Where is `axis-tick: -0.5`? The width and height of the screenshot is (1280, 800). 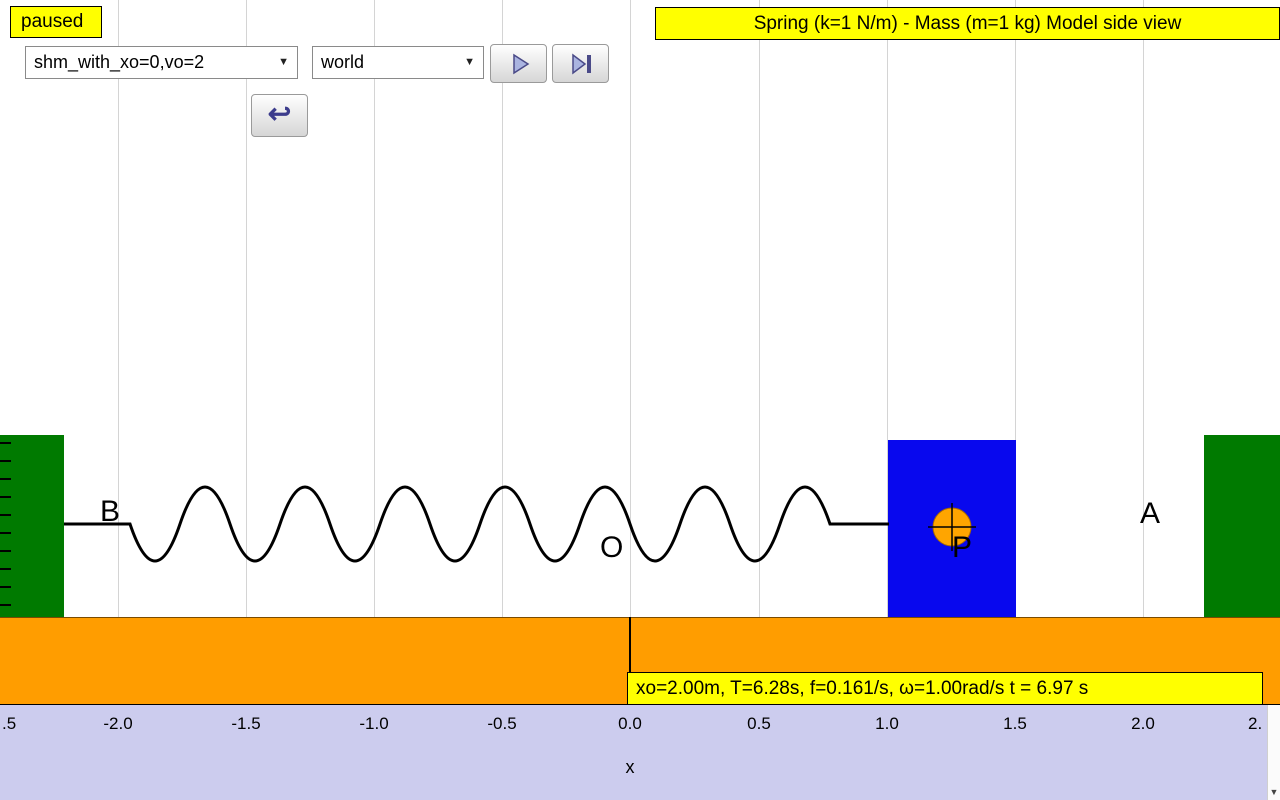
axis-tick: -0.5 is located at coordinates (502, 723).